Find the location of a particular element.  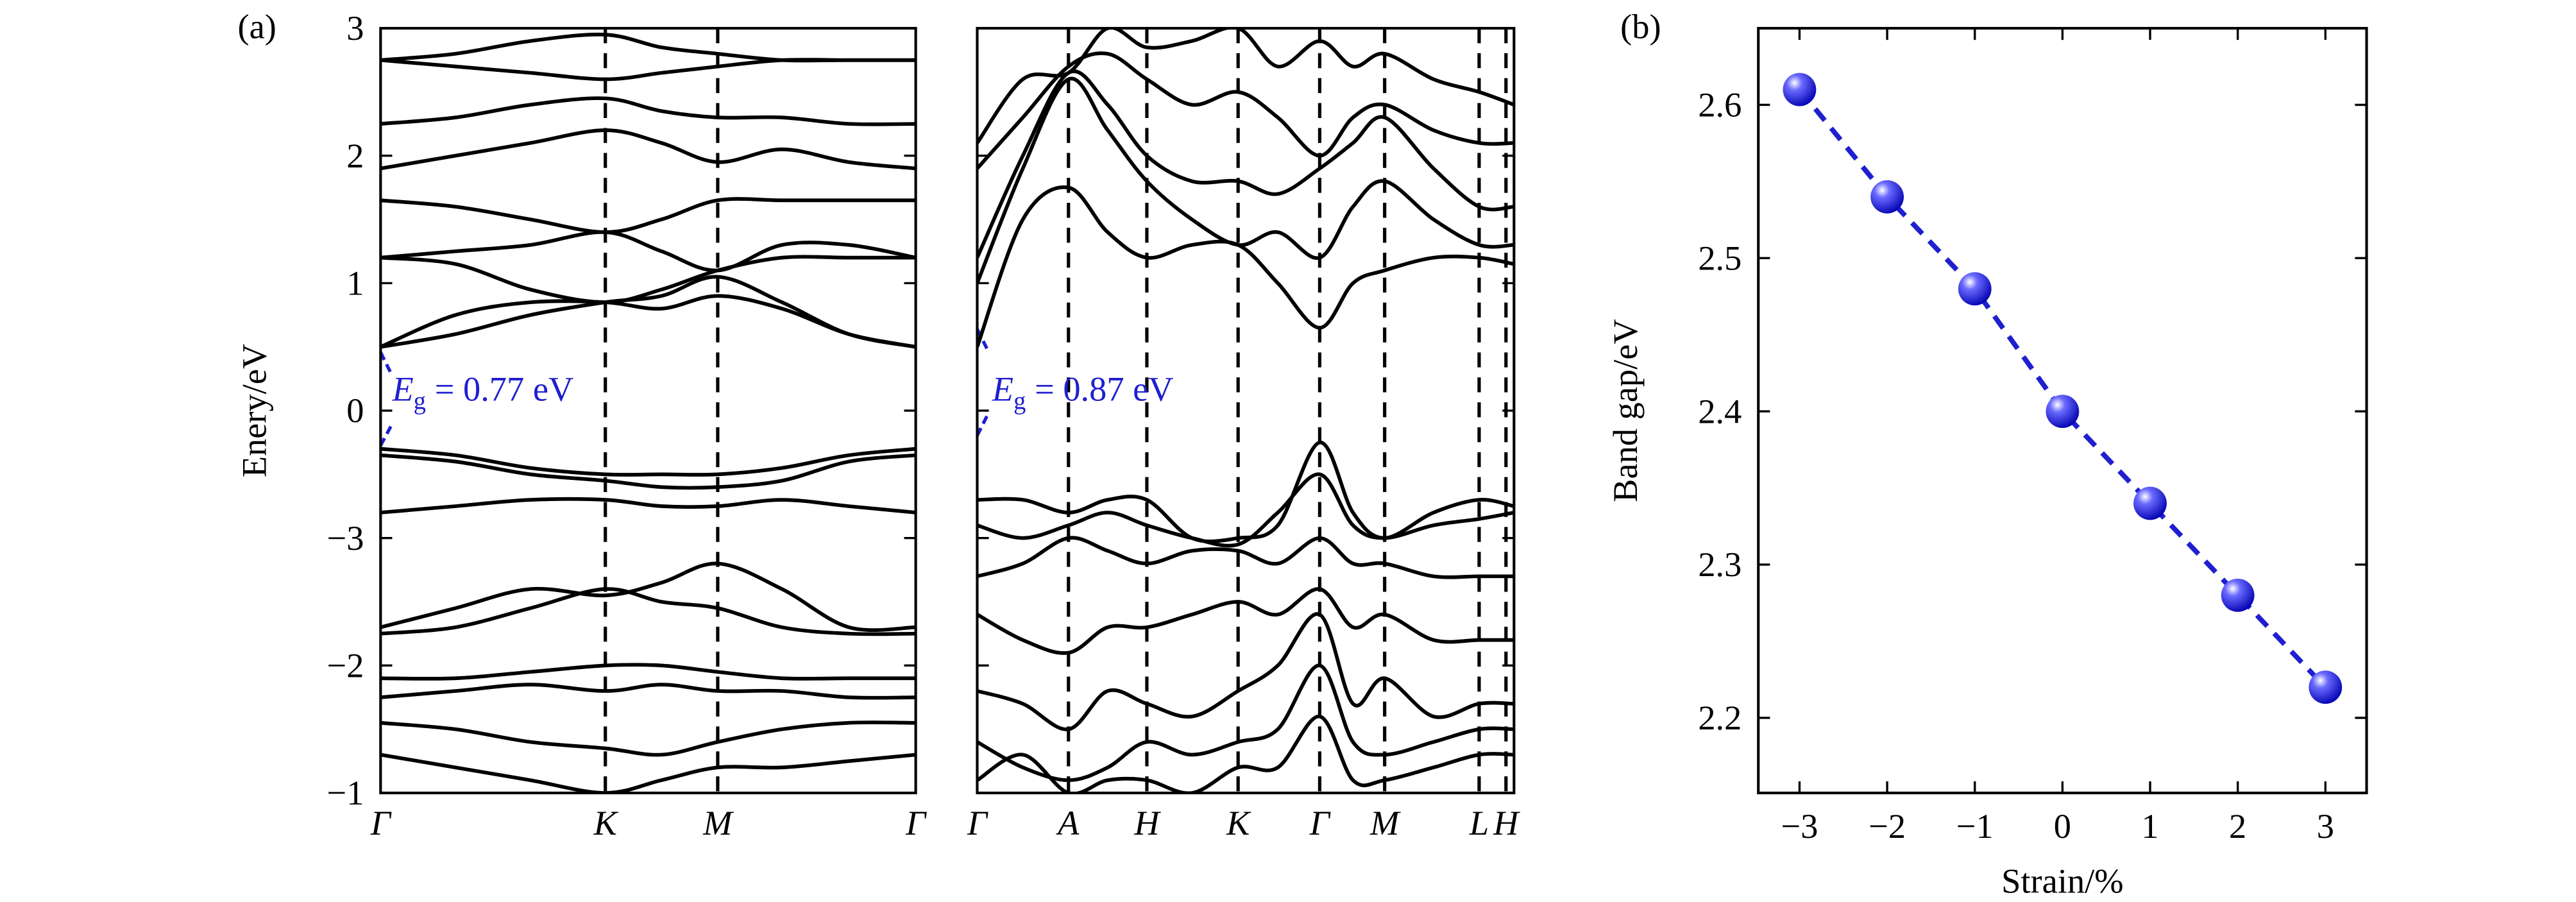

x-tick-label: −3 is located at coordinates (1799, 826).